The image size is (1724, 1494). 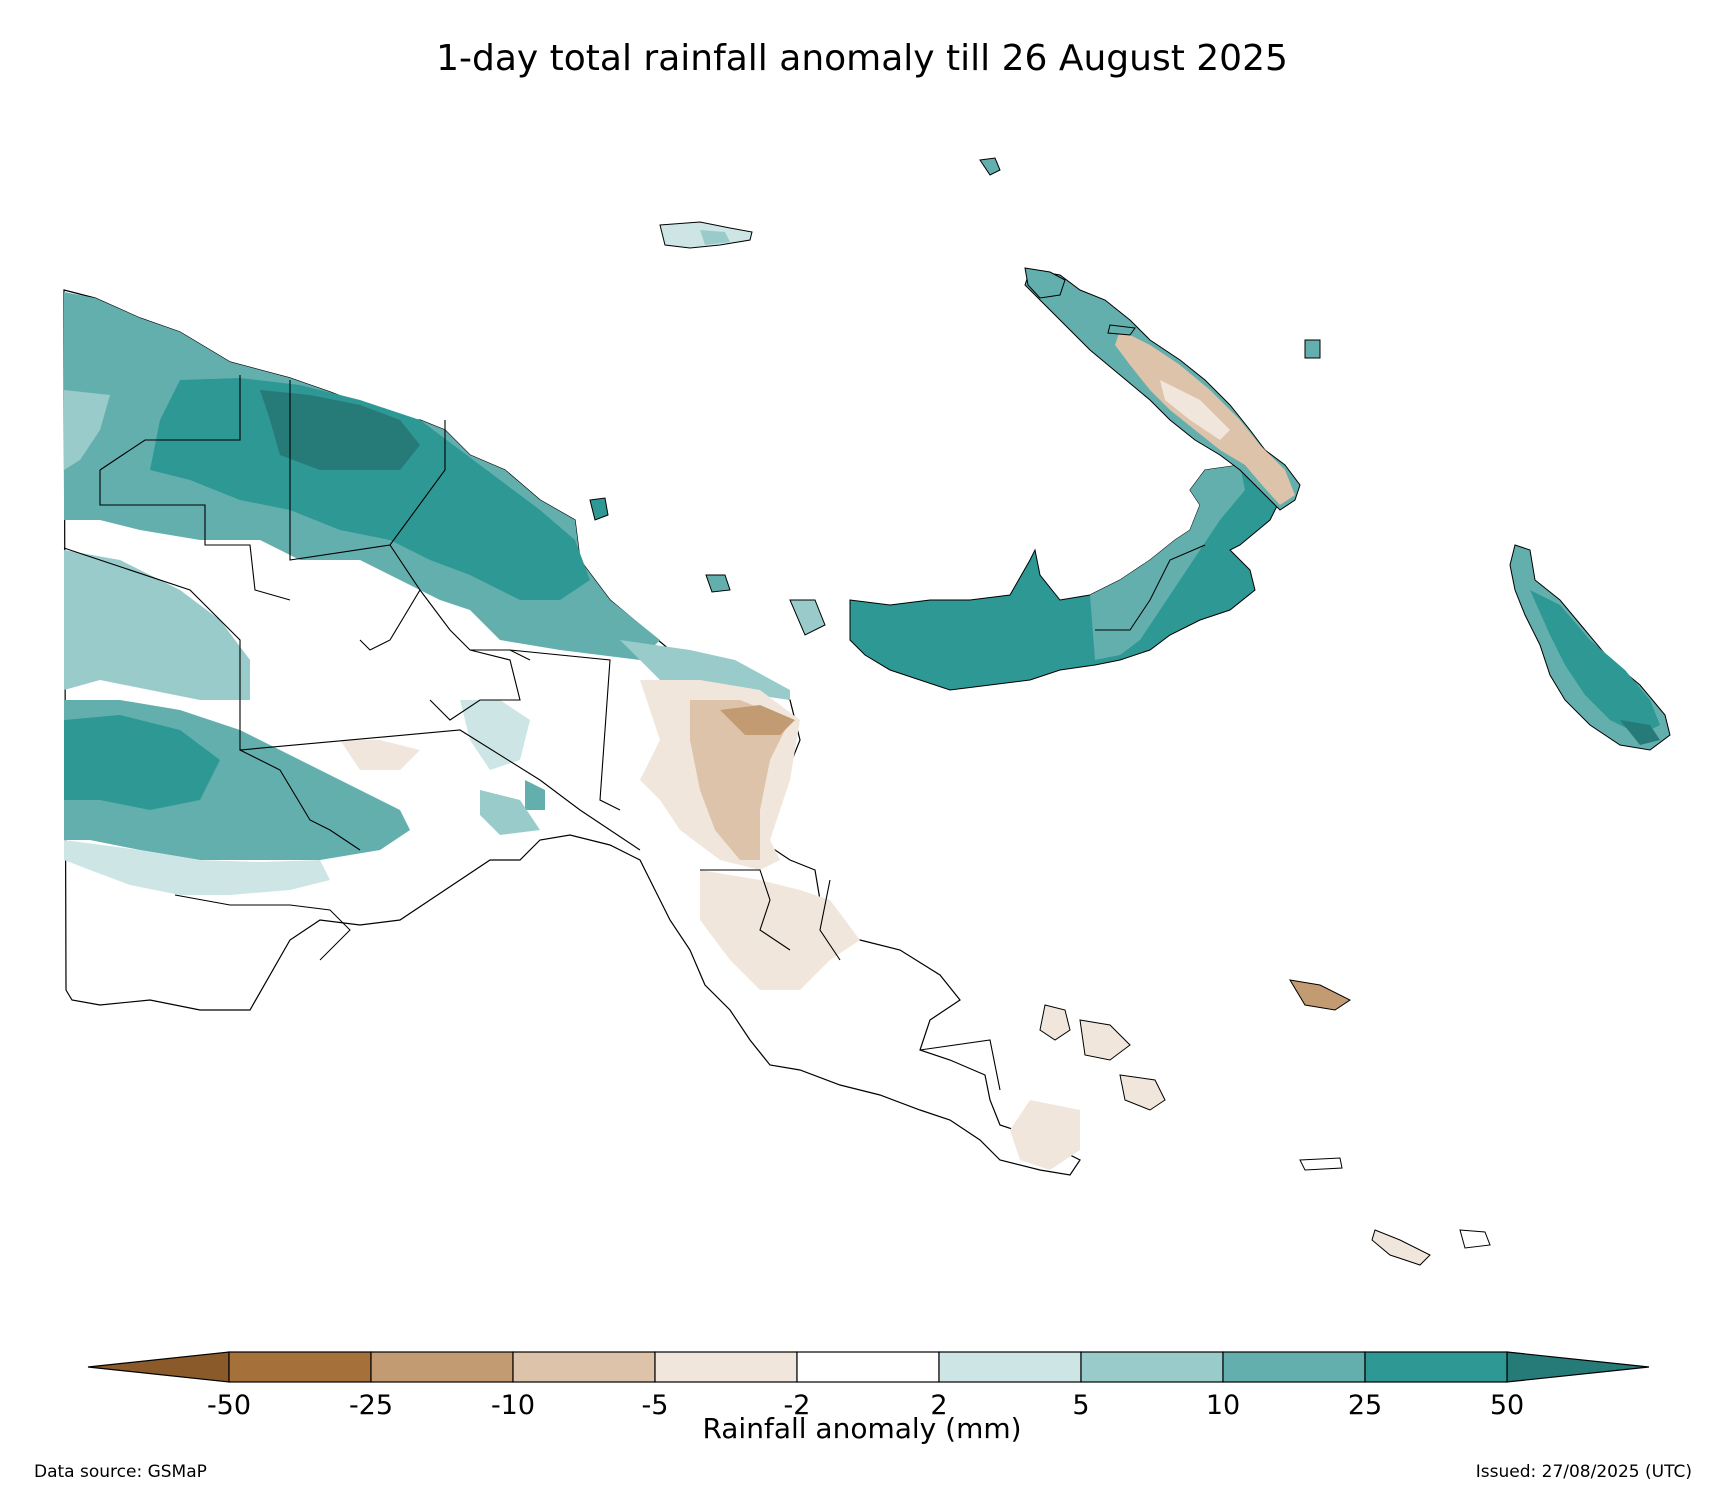 What do you see at coordinates (371, 1405) in the screenshot?
I see `colorbar-tick-label: -25` at bounding box center [371, 1405].